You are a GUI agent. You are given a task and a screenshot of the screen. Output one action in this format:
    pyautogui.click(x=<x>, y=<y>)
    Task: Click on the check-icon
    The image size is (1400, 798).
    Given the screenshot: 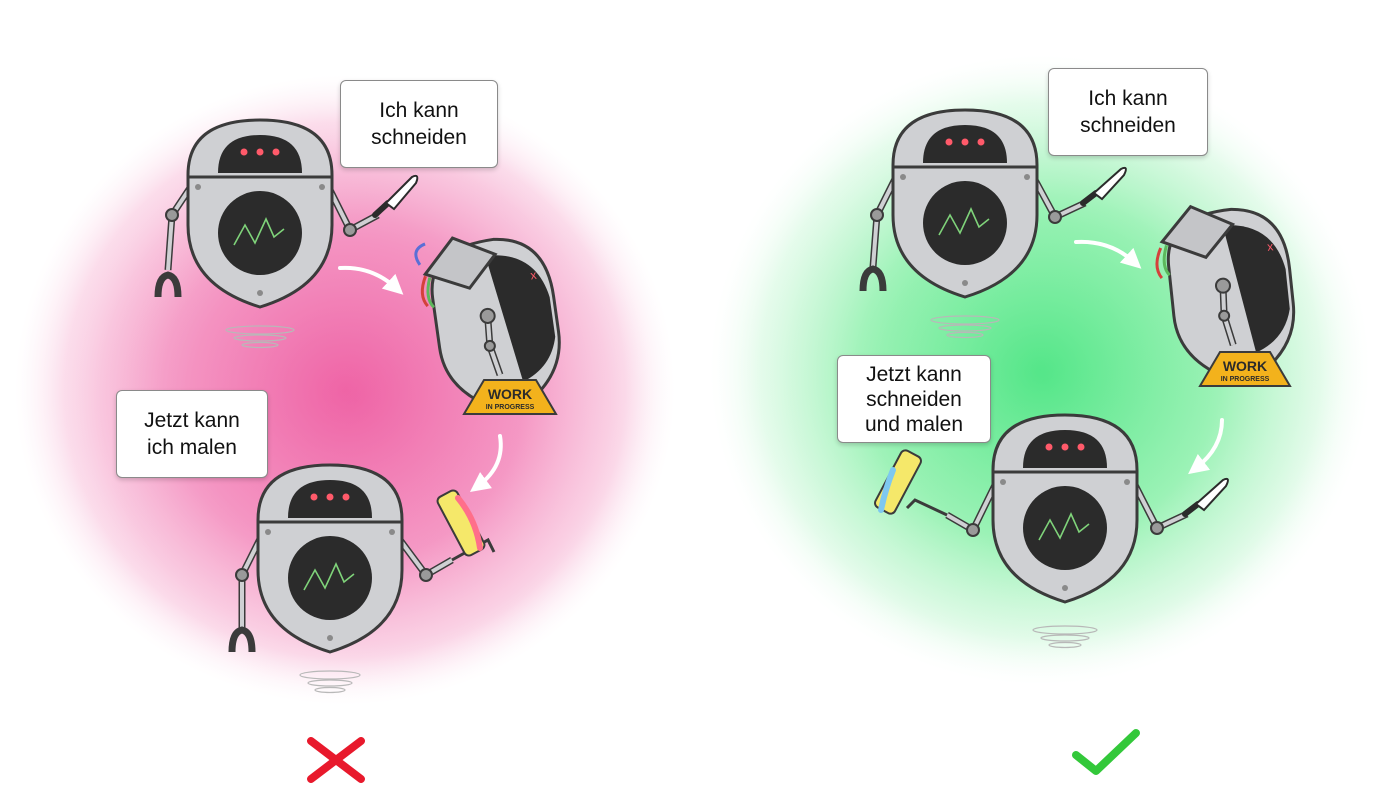 What is the action you would take?
    pyautogui.click(x=1106, y=752)
    